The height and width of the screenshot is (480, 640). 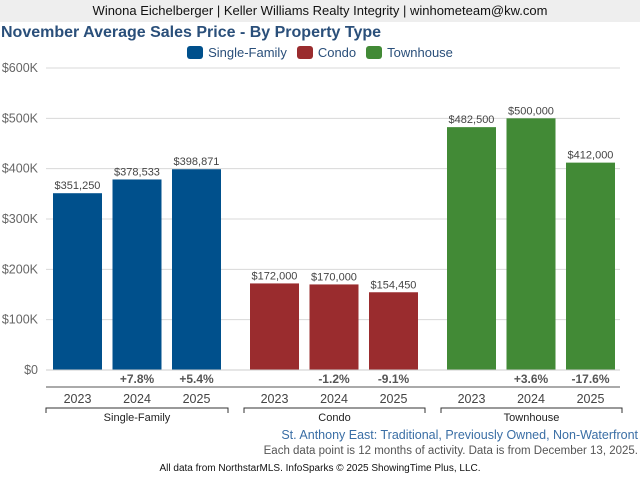 I want to click on data-label: $398,871, so click(x=197, y=162).